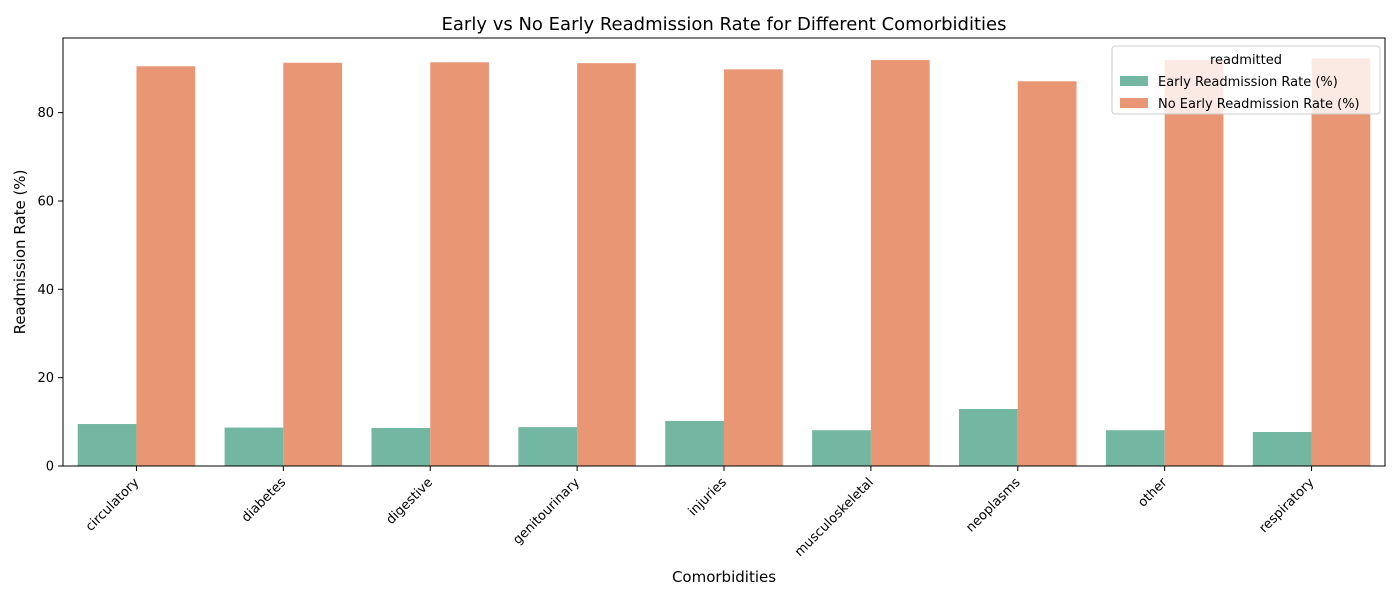 The image size is (1400, 600). Describe the element at coordinates (1259, 104) in the screenshot. I see `legend-label: No Early Readmission Rate (%)` at that location.